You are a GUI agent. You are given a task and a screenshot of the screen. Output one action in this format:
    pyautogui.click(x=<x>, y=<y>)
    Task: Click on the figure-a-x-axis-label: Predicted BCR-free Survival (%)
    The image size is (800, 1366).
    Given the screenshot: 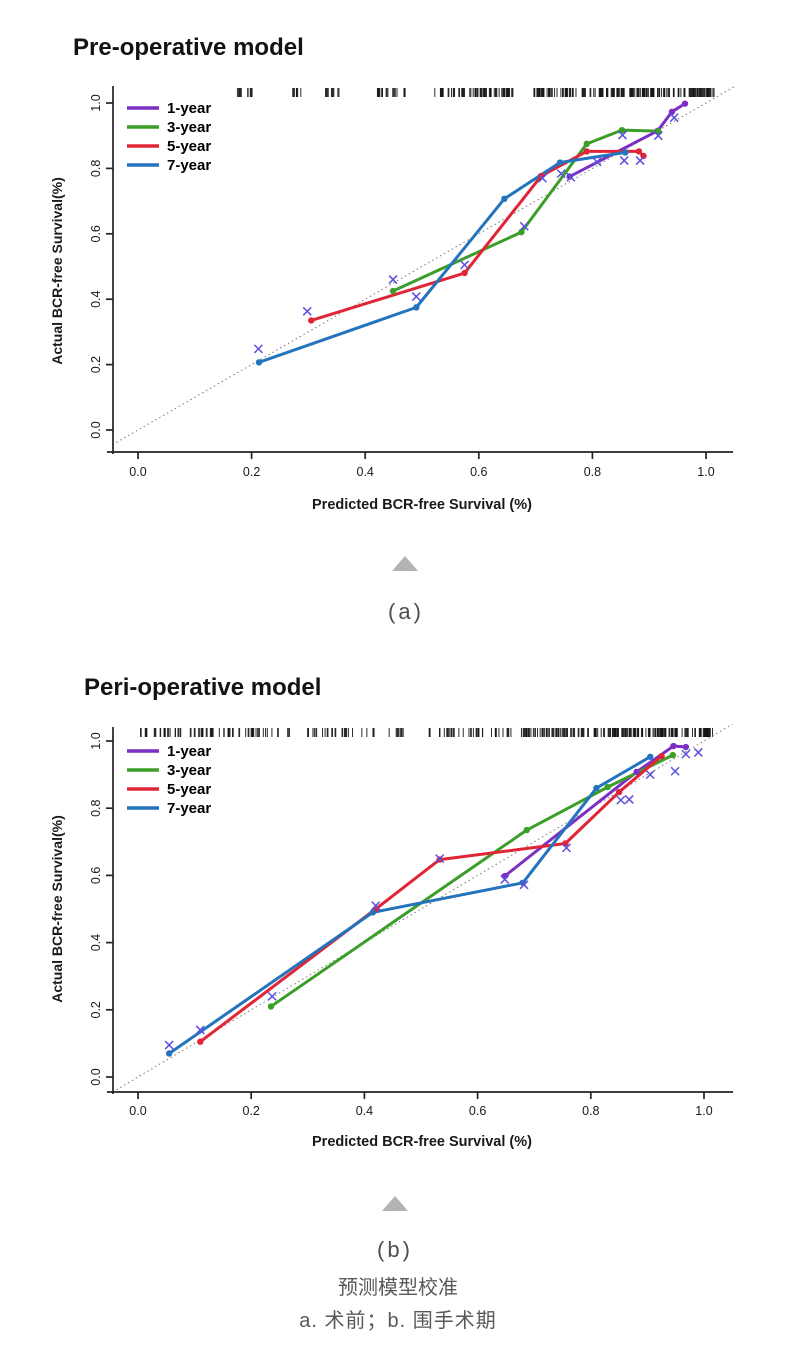 What is the action you would take?
    pyautogui.click(x=422, y=505)
    